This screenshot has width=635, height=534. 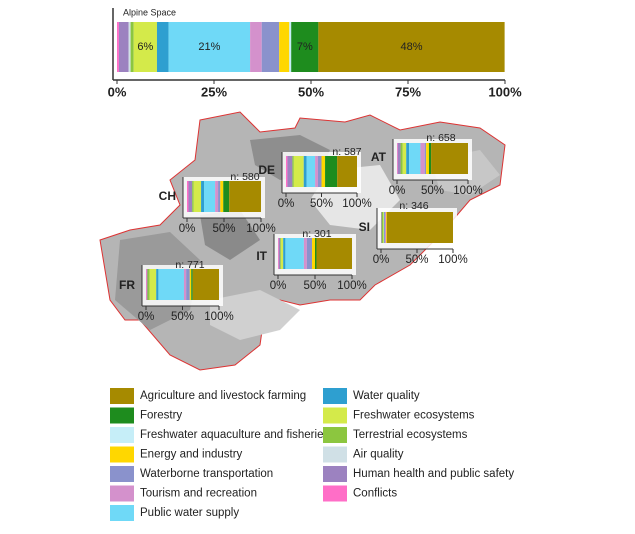 I want to click on category-label: AT, so click(x=379, y=157).